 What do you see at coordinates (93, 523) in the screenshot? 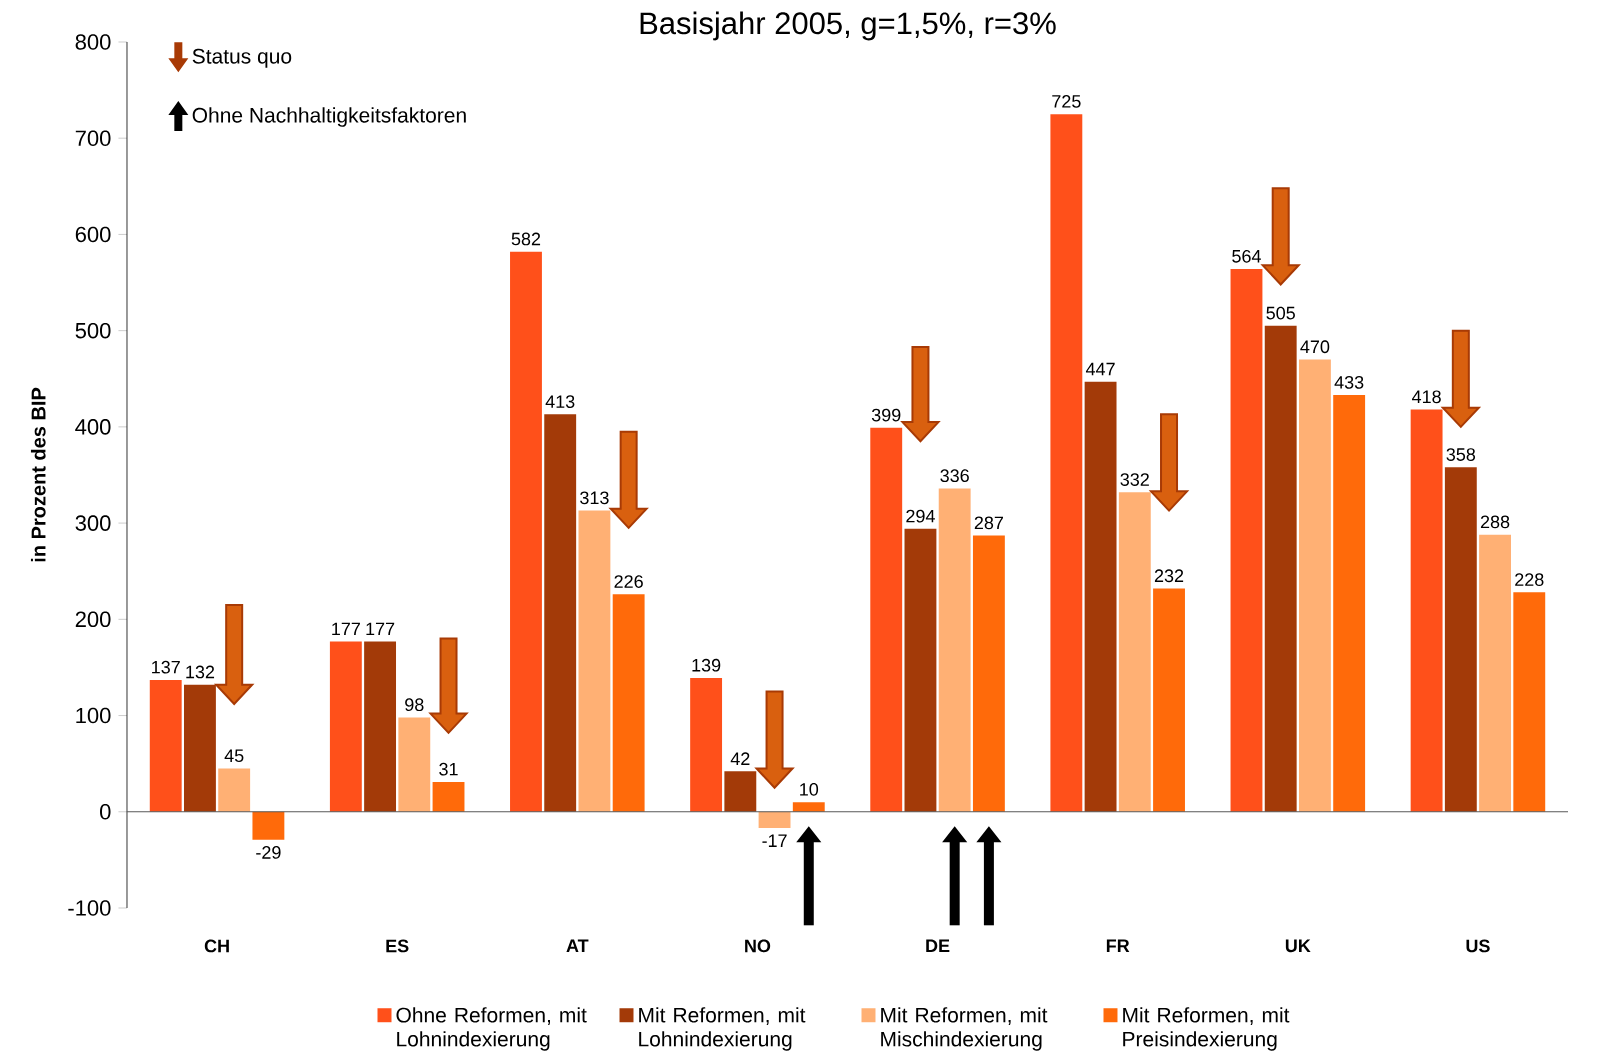
I see `y-tick-label: 300` at bounding box center [93, 523].